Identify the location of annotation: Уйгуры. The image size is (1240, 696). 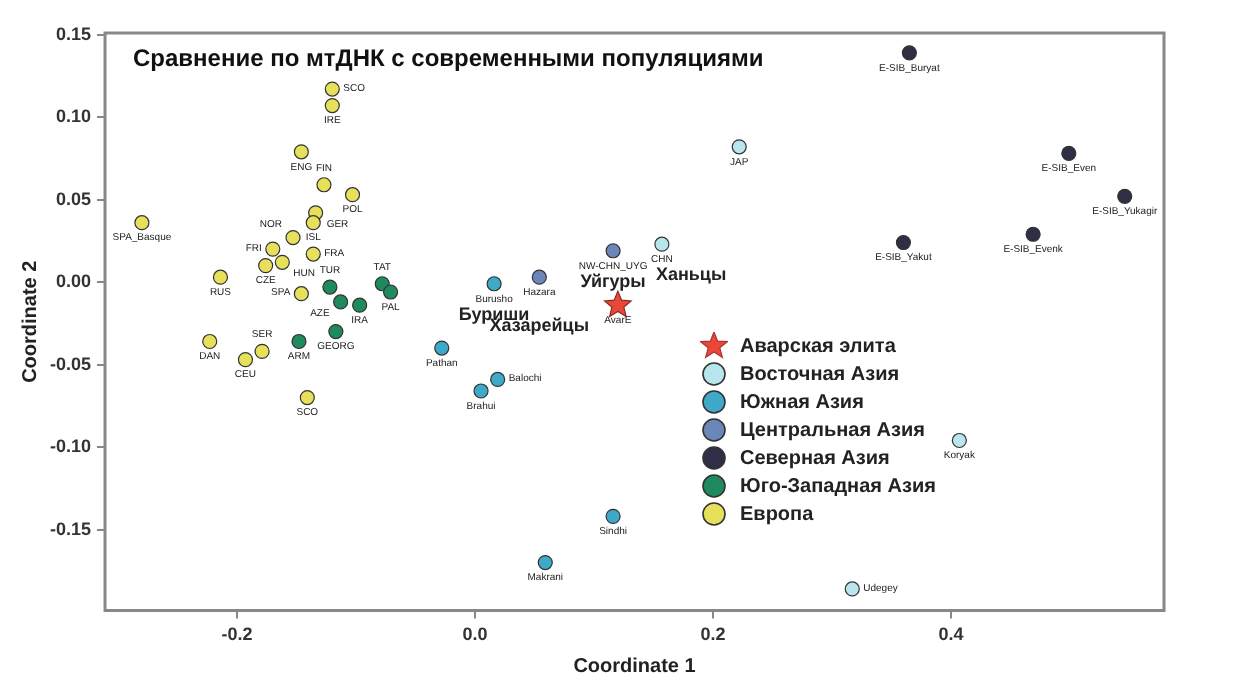
(613, 280).